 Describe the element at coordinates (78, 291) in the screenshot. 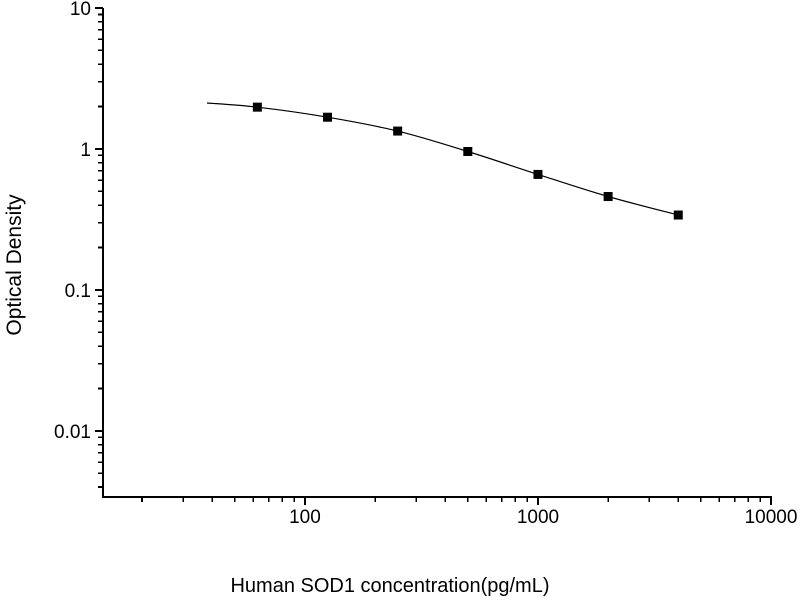

I see `y-tick-label: 0.1` at that location.